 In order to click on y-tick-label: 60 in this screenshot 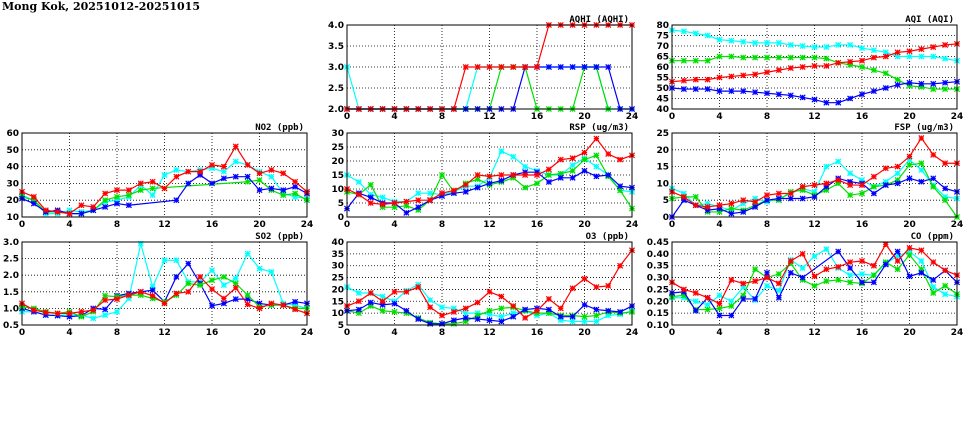, I will do `click(12, 134)`.